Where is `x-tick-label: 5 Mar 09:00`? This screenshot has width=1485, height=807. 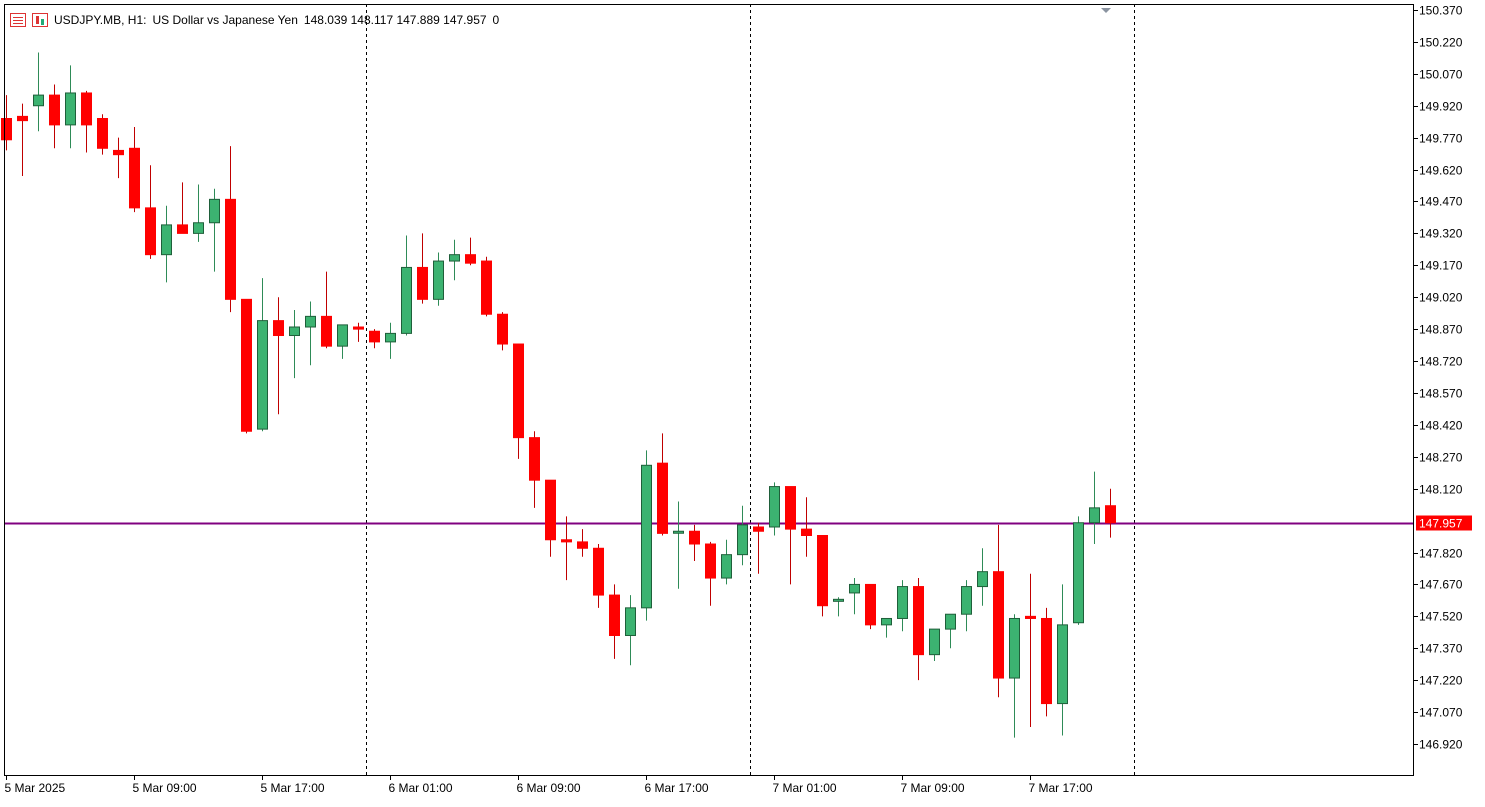
x-tick-label: 5 Mar 09:00 is located at coordinates (165, 788).